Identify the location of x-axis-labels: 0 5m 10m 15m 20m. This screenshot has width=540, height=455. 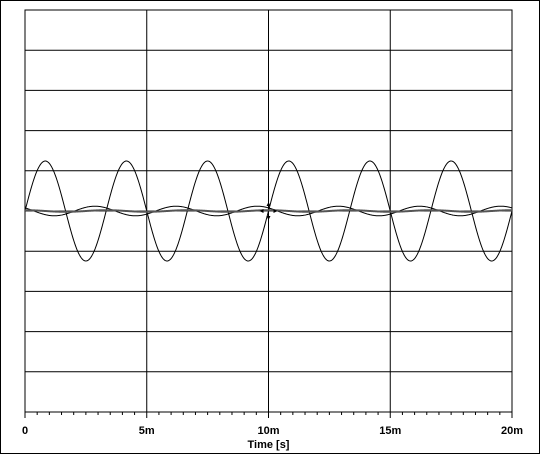
(272, 431).